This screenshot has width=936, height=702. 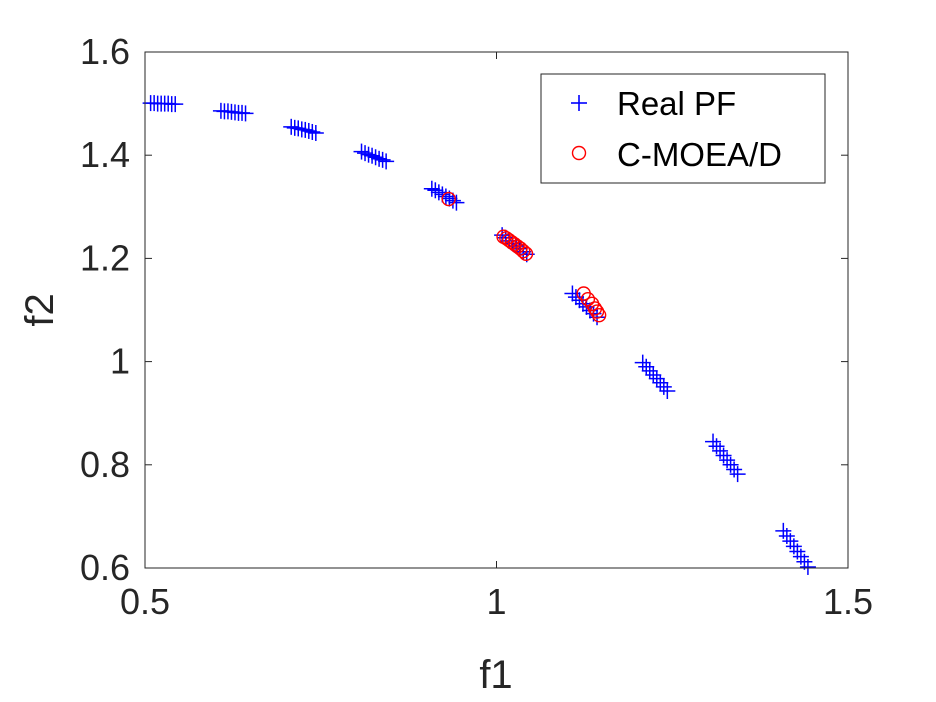 What do you see at coordinates (105, 464) in the screenshot?
I see `y-tick-label: 0.8` at bounding box center [105, 464].